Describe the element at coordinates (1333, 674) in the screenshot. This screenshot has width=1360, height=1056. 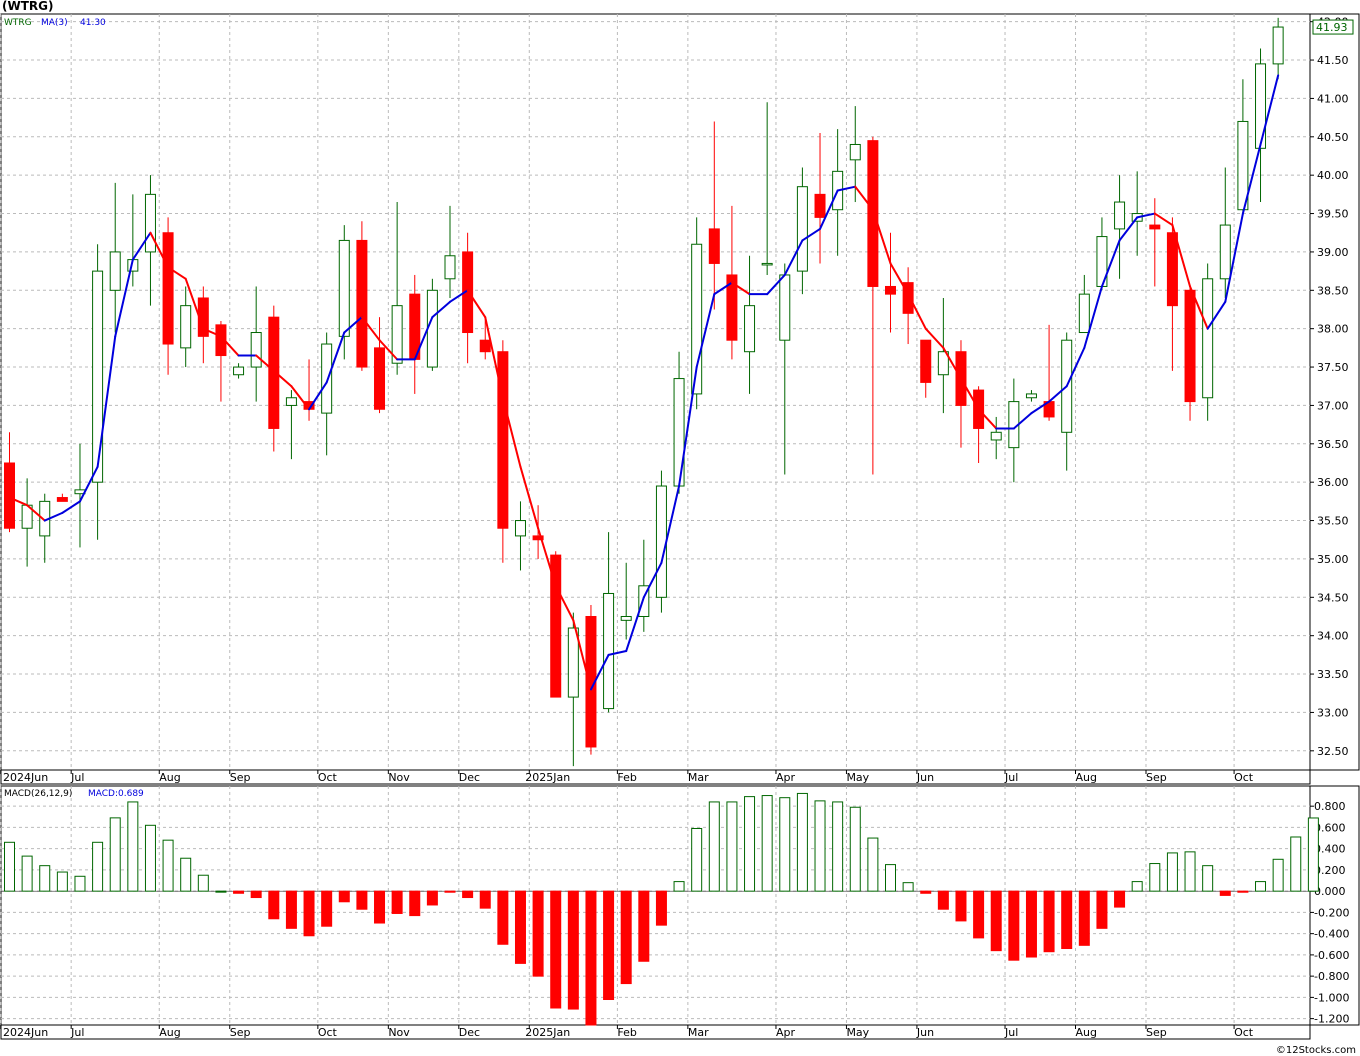
I see `y-tick-label: 33.50` at that location.